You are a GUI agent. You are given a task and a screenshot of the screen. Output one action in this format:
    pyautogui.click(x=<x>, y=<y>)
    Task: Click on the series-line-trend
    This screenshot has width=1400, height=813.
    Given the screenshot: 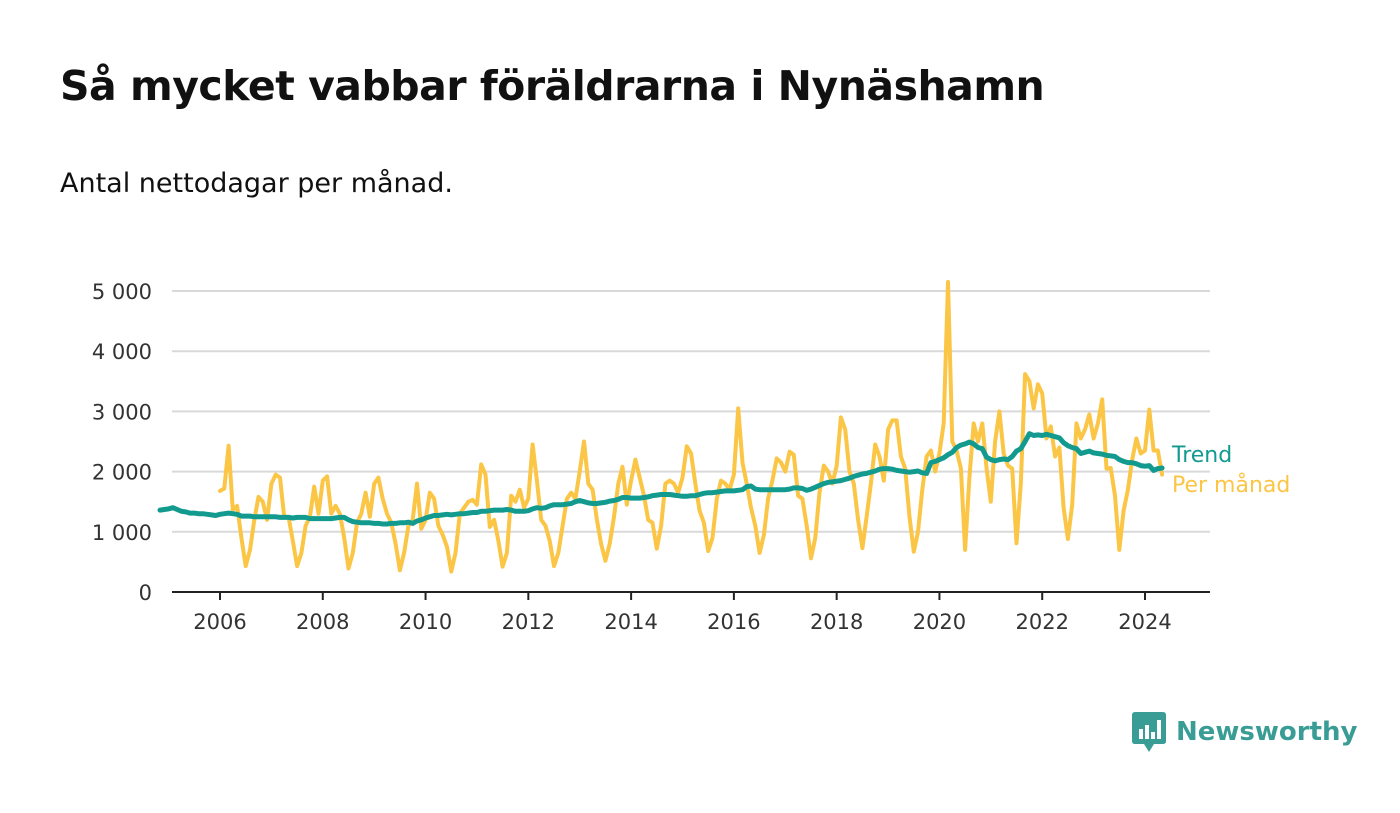 What is the action you would take?
    pyautogui.click(x=661, y=479)
    